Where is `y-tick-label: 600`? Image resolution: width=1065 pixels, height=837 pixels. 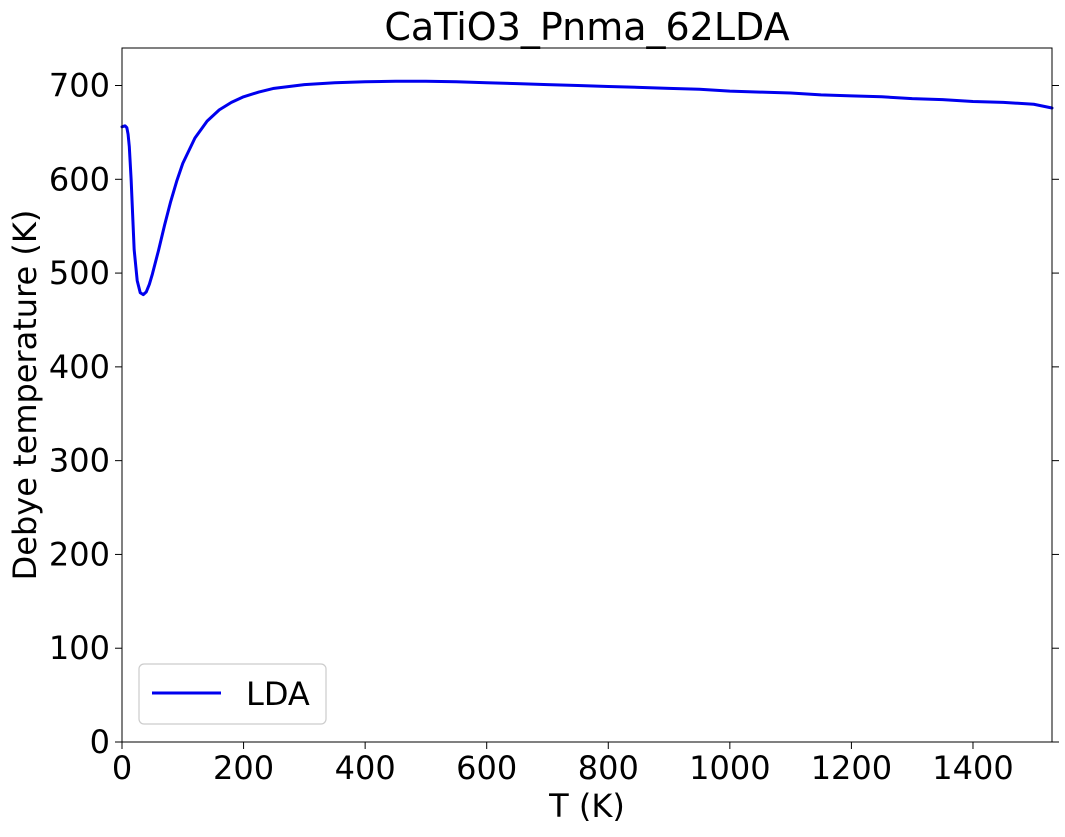 y-tick-label: 600 is located at coordinates (79, 179).